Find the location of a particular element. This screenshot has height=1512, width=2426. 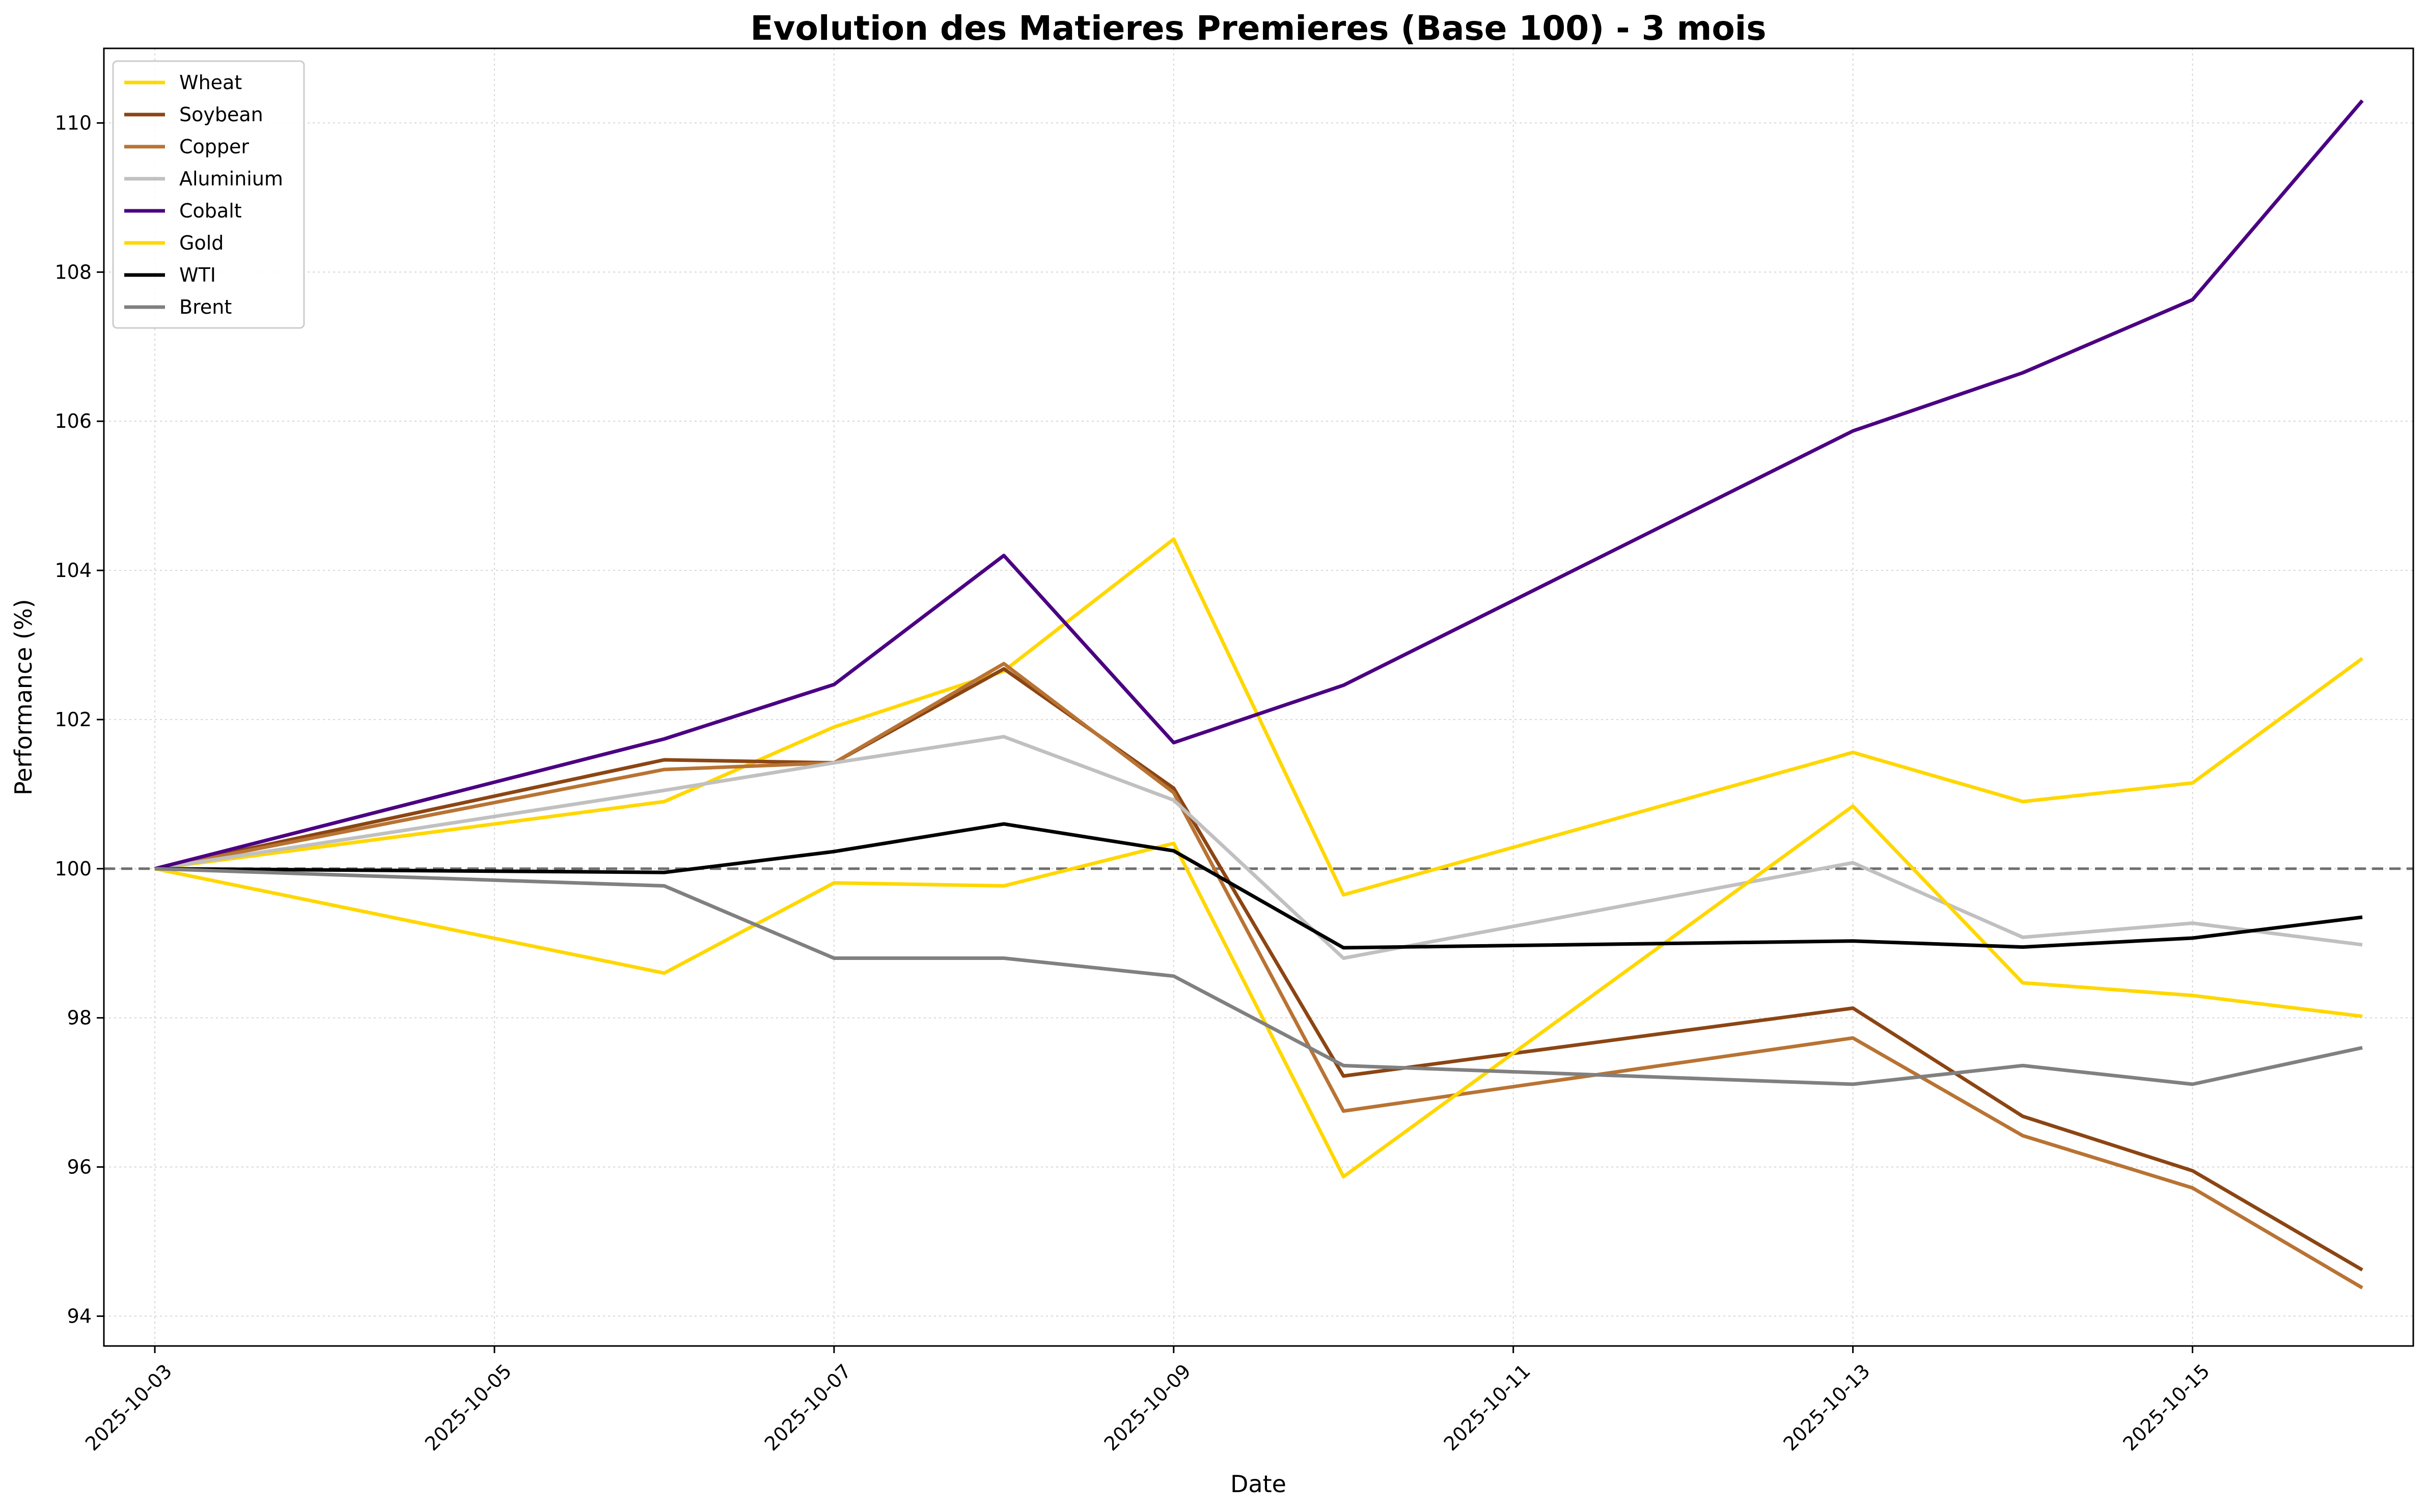

legend-label-gold: Gold is located at coordinates (201, 243).